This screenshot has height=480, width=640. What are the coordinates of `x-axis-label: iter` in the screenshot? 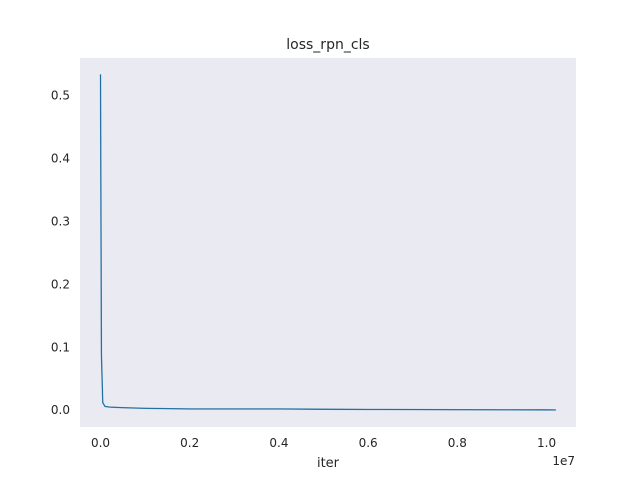 It's located at (328, 463).